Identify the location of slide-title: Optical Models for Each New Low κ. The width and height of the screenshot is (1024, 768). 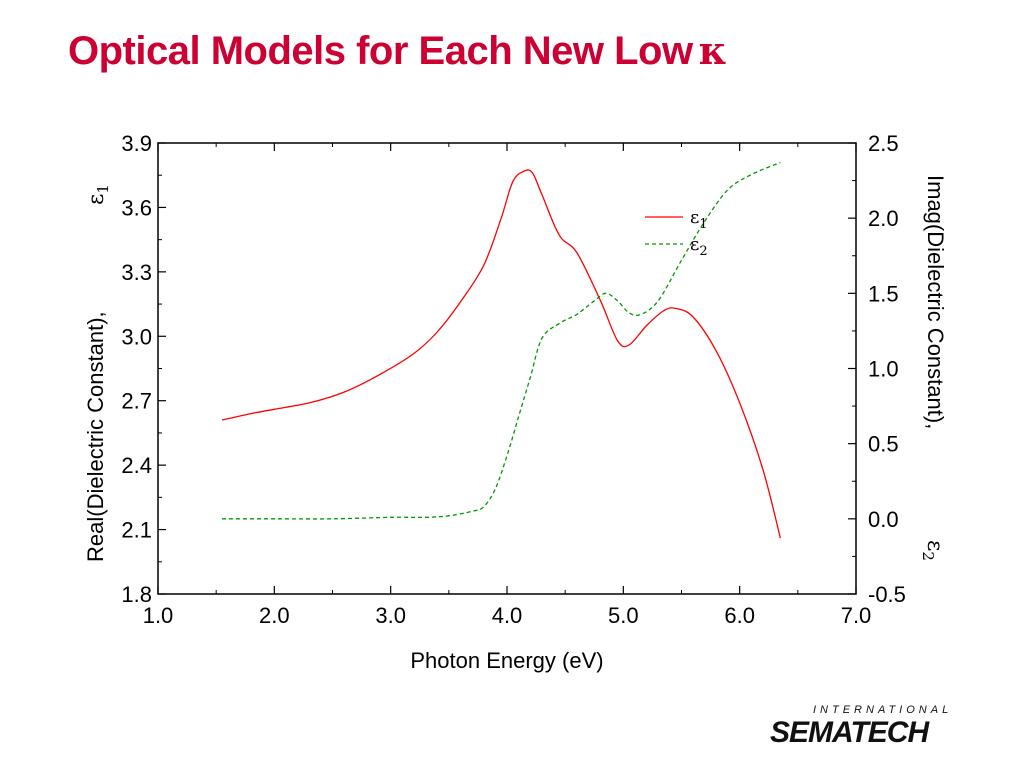
(397, 51).